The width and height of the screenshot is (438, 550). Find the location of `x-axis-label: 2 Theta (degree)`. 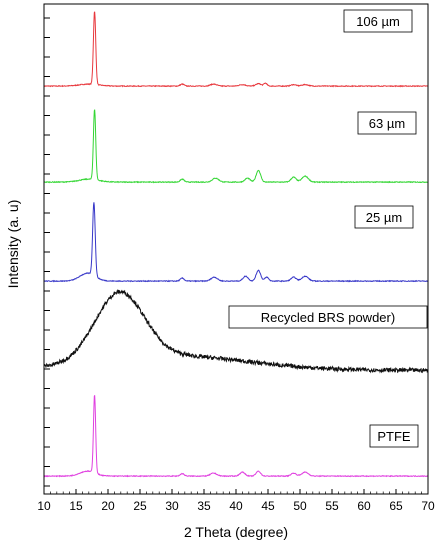

x-axis-label: 2 Theta (degree) is located at coordinates (236, 532).